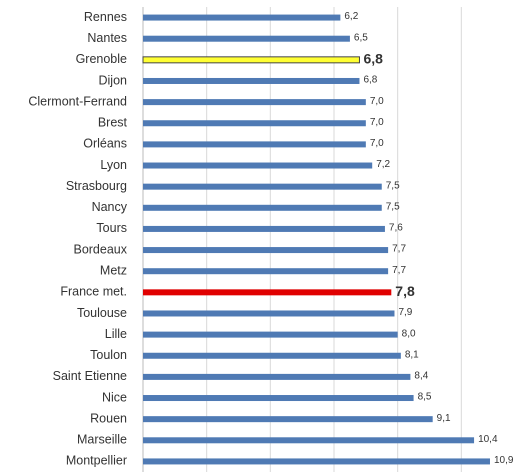  What do you see at coordinates (96, 461) in the screenshot?
I see `y-tick-label: Montpellier` at bounding box center [96, 461].